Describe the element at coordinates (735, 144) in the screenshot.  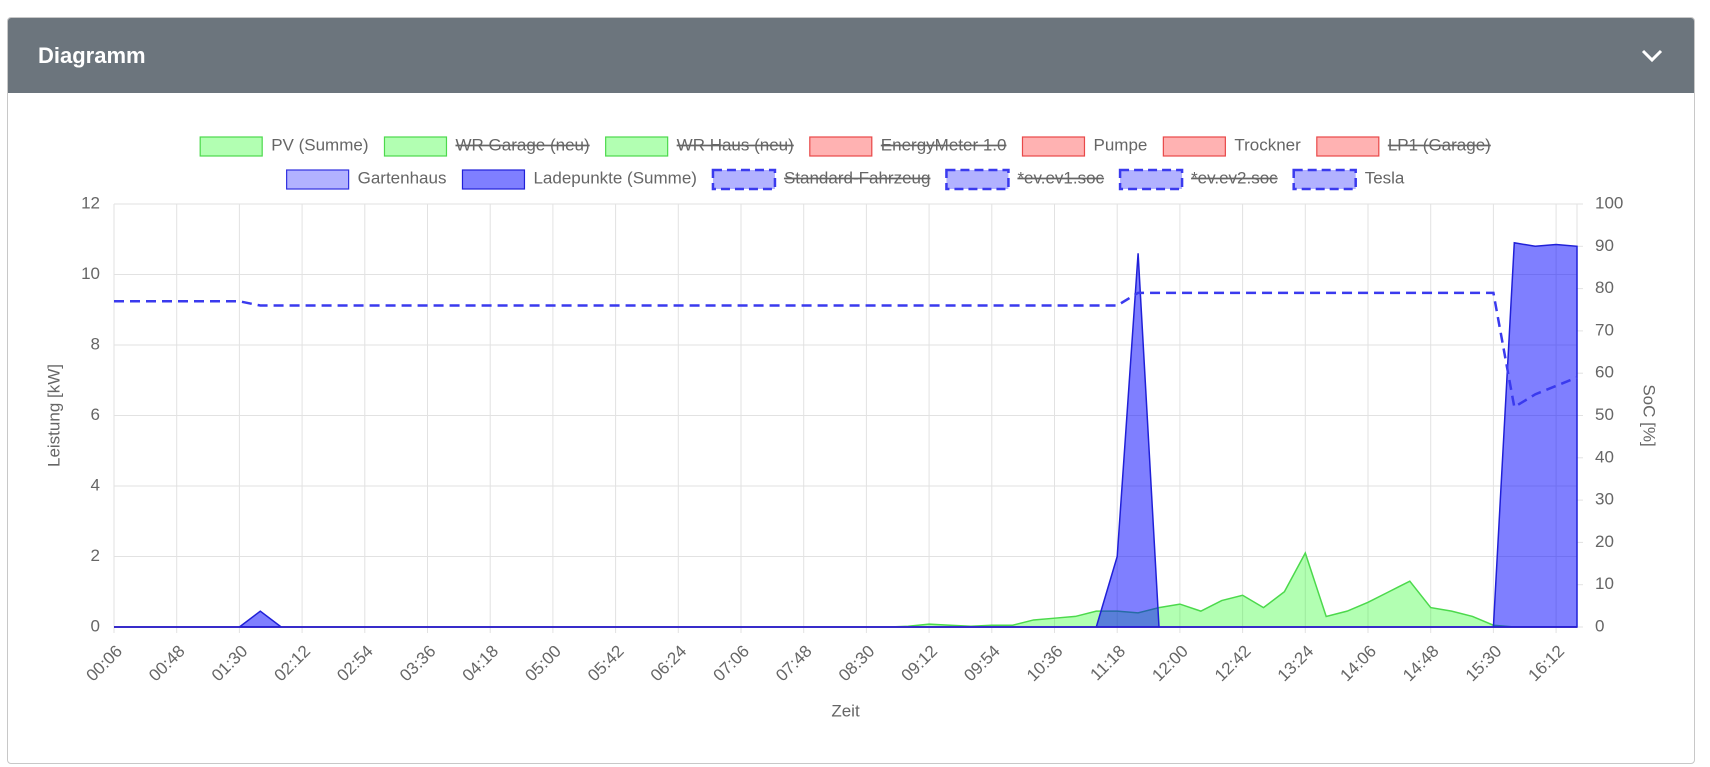
I see `legend-label: WR Haus (neu)` at that location.